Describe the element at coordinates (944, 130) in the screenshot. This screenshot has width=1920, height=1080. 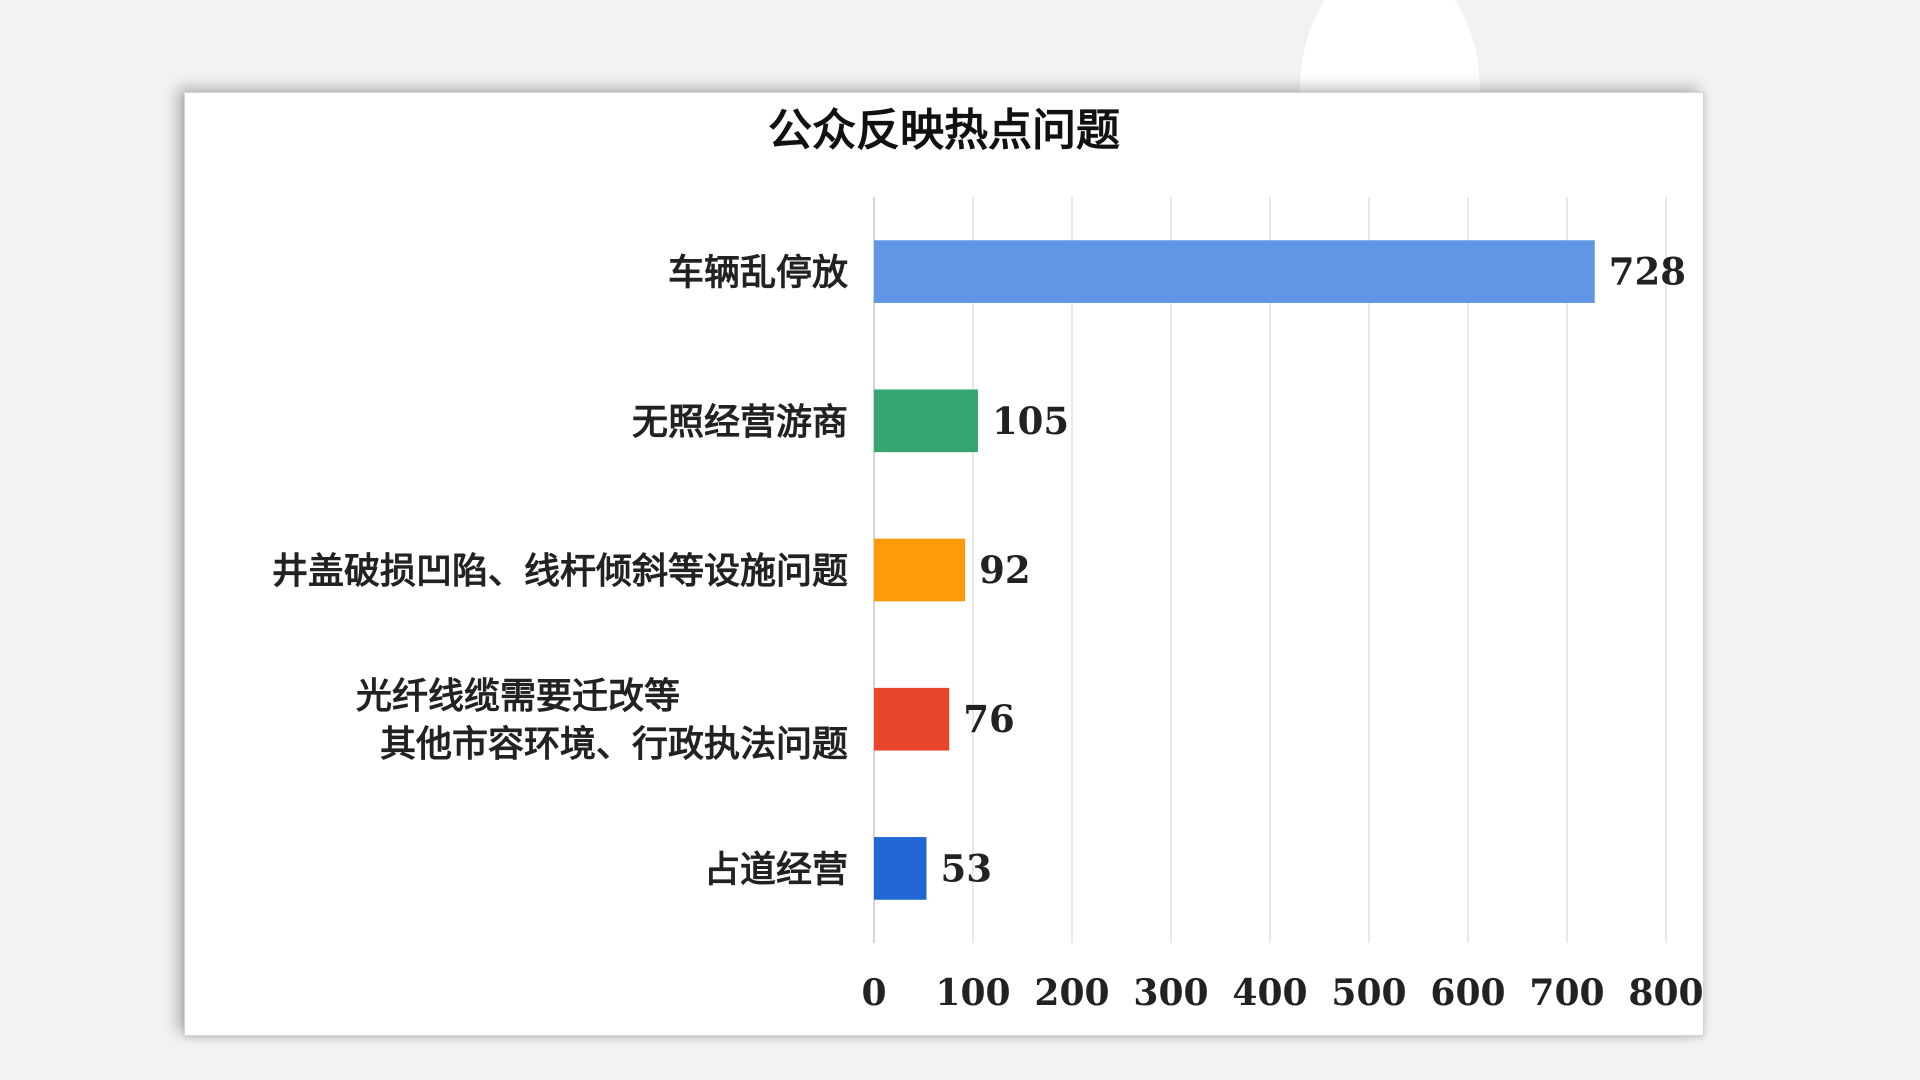
I see `chart-title: 公众反映热点问题` at that location.